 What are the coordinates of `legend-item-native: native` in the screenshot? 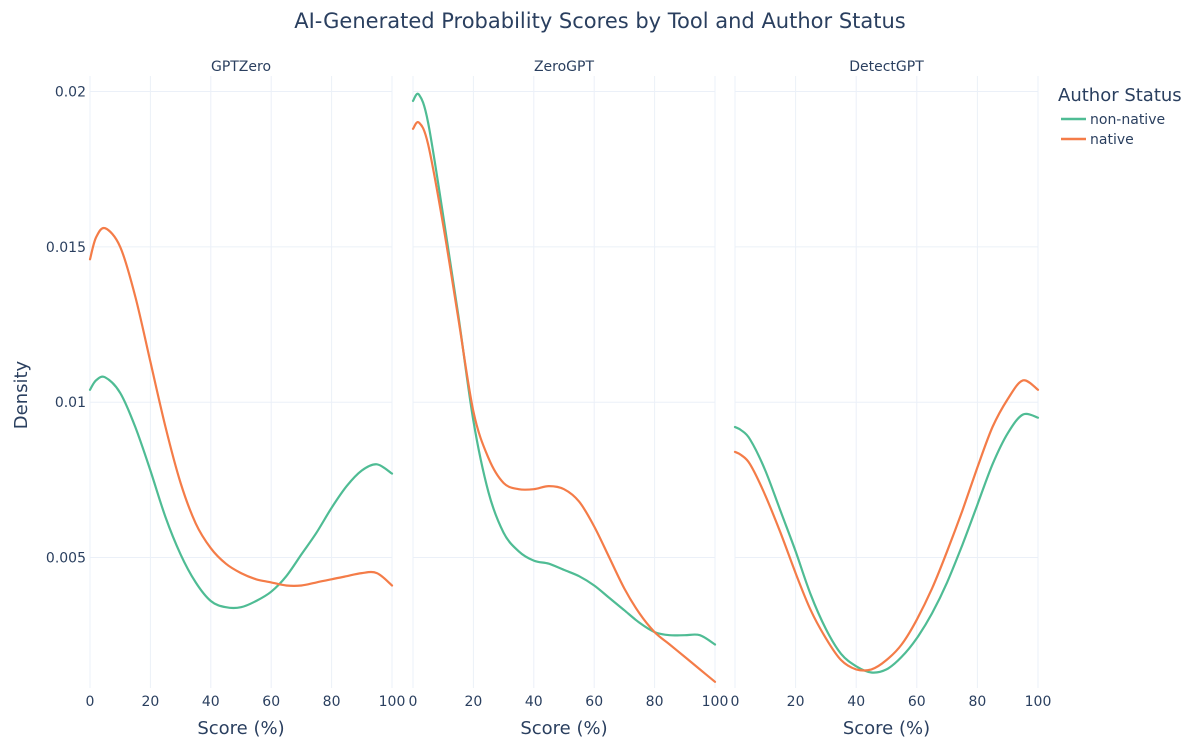 It's located at (1097, 140).